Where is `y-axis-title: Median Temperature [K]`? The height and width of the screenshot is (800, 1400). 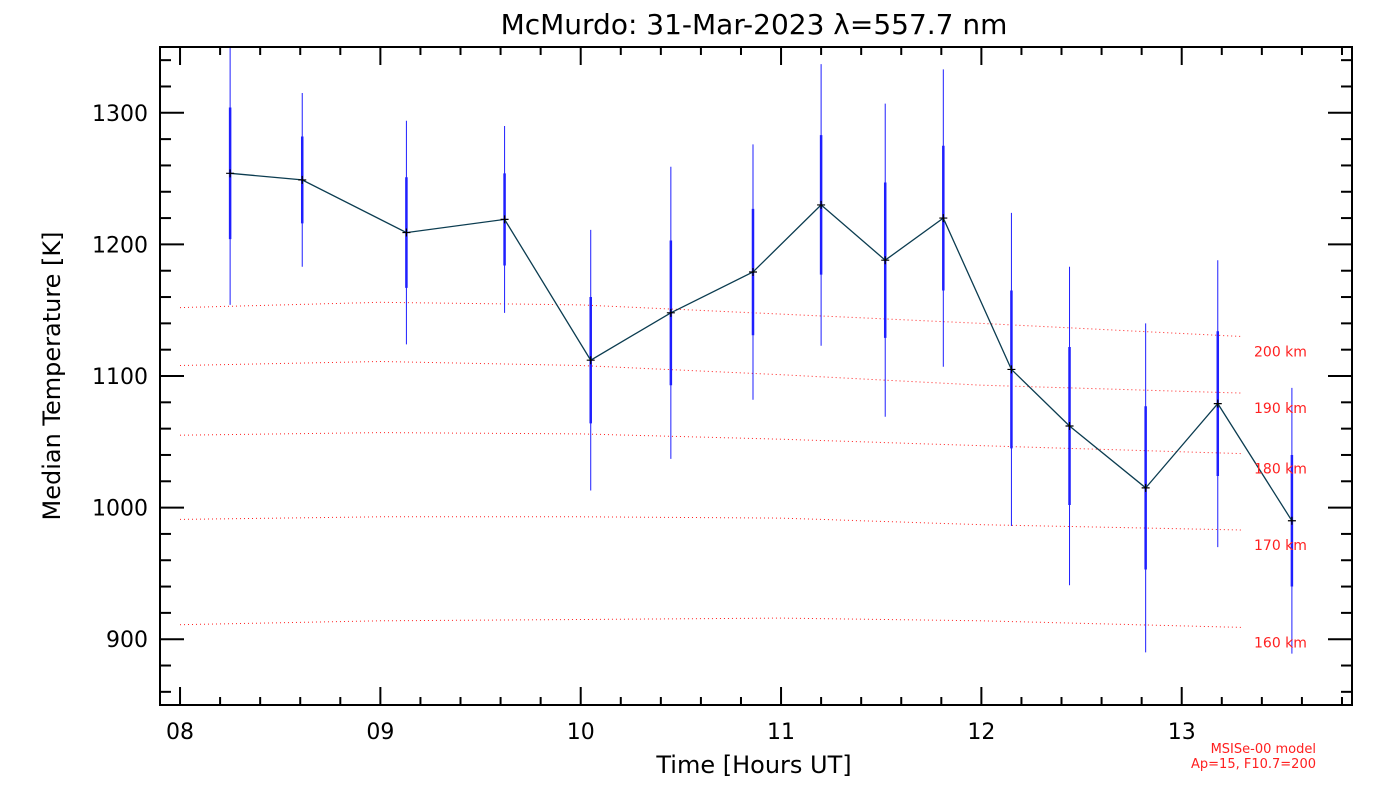 y-axis-title: Median Temperature [K] is located at coordinates (52, 375).